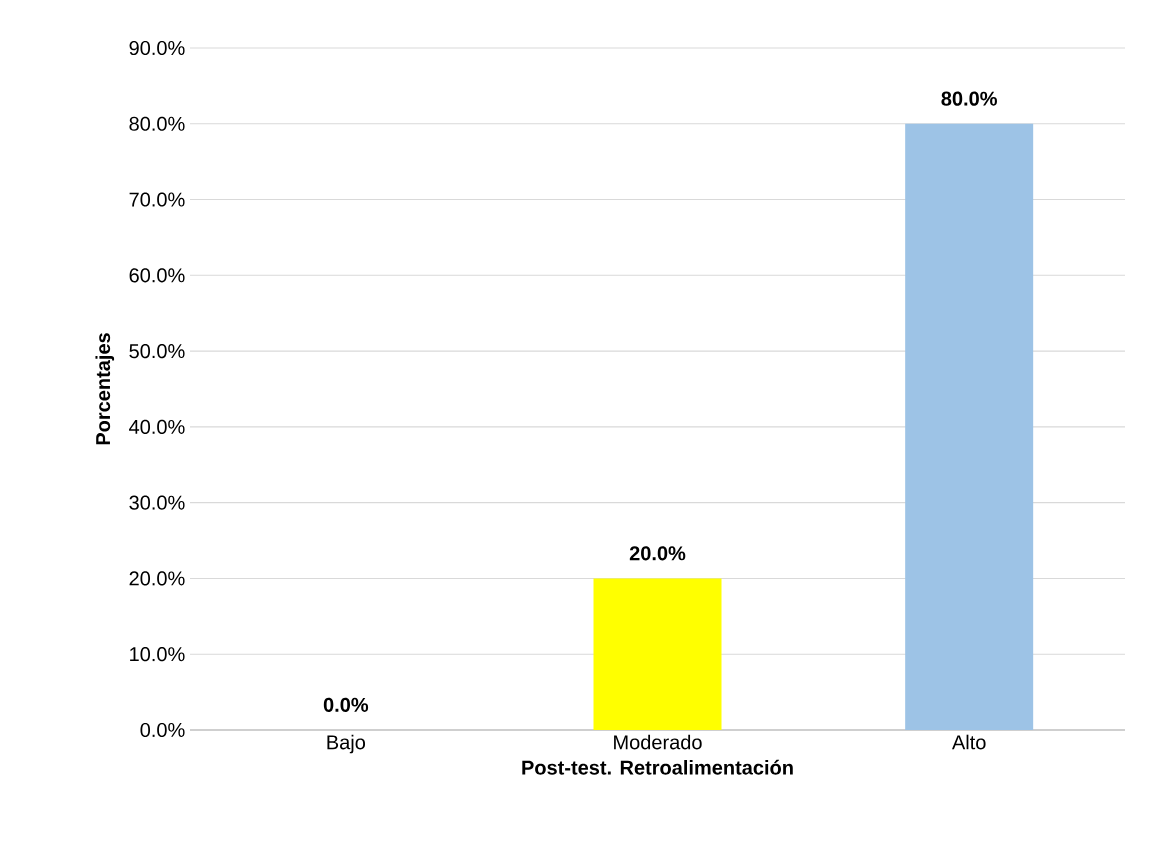 This screenshot has width=1171, height=846. Describe the element at coordinates (157, 48) in the screenshot. I see `y-tick-label: 90.0%` at that location.